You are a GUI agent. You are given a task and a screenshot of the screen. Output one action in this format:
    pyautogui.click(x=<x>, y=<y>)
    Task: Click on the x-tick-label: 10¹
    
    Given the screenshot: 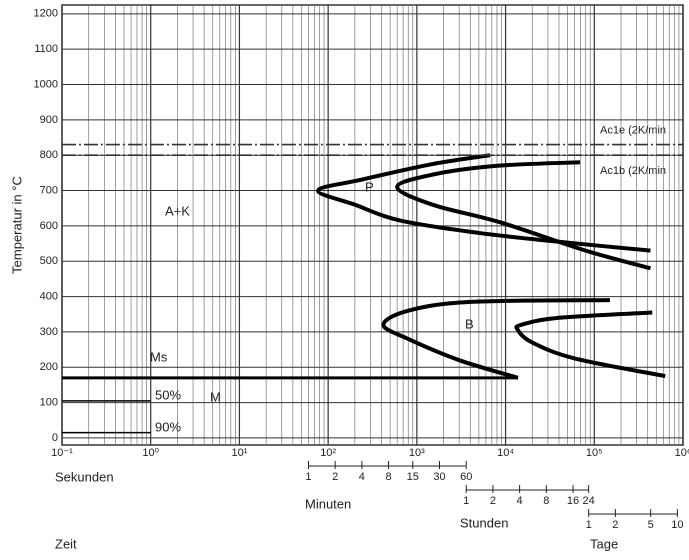 What is the action you would take?
    pyautogui.click(x=239, y=453)
    